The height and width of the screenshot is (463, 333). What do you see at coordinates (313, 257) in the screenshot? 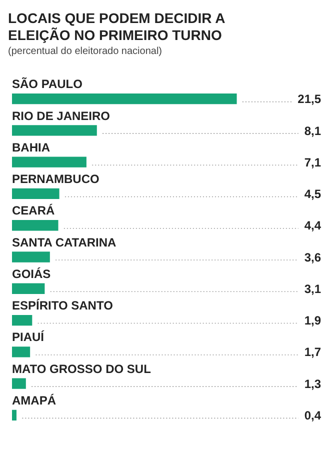
I see `data-label: 3,6` at bounding box center [313, 257].